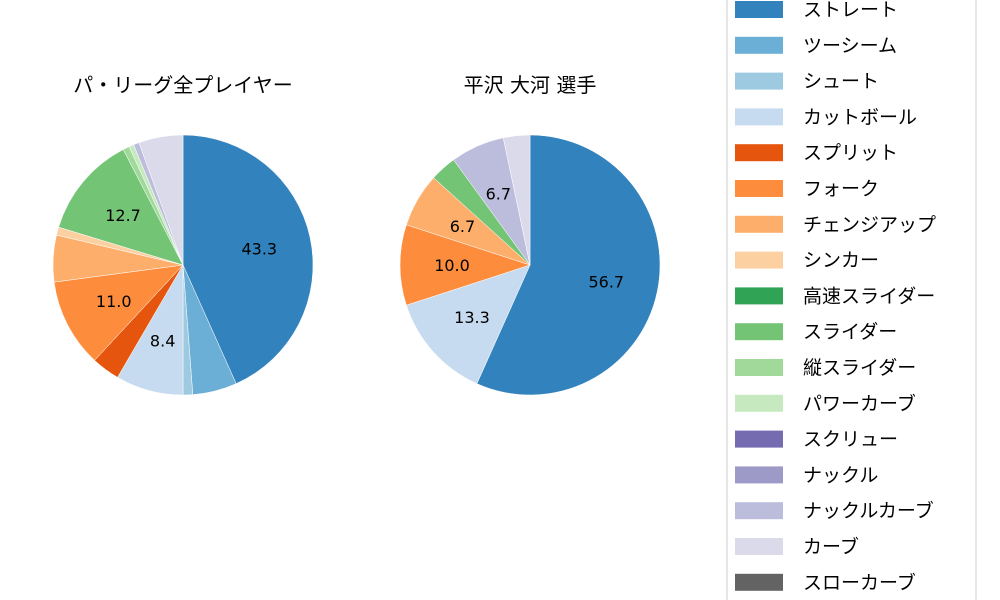  Describe the element at coordinates (452, 265) in the screenshot. I see `data-label: 10.0` at that location.